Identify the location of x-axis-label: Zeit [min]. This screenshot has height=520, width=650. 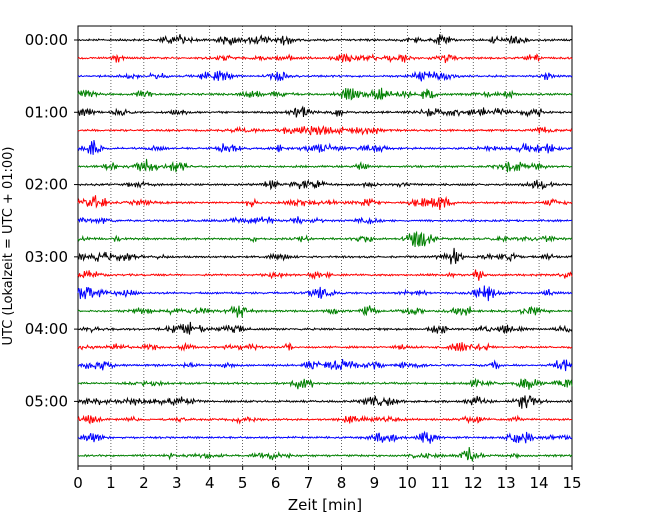
(325, 505).